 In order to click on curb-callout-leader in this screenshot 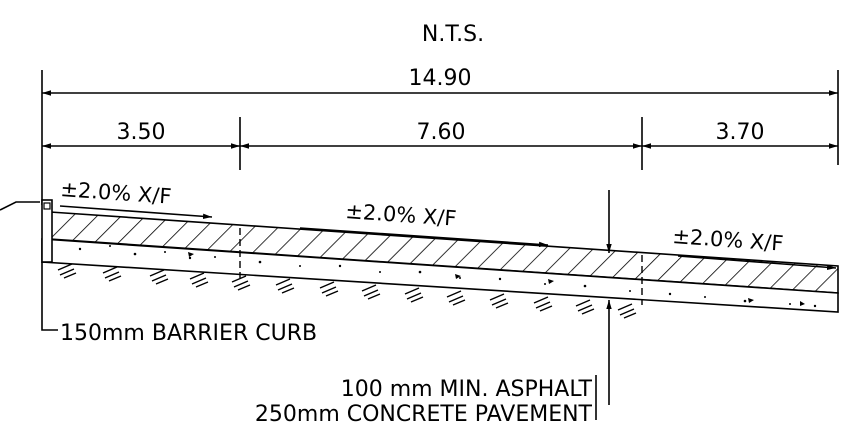, I will do `click(49, 296)`.